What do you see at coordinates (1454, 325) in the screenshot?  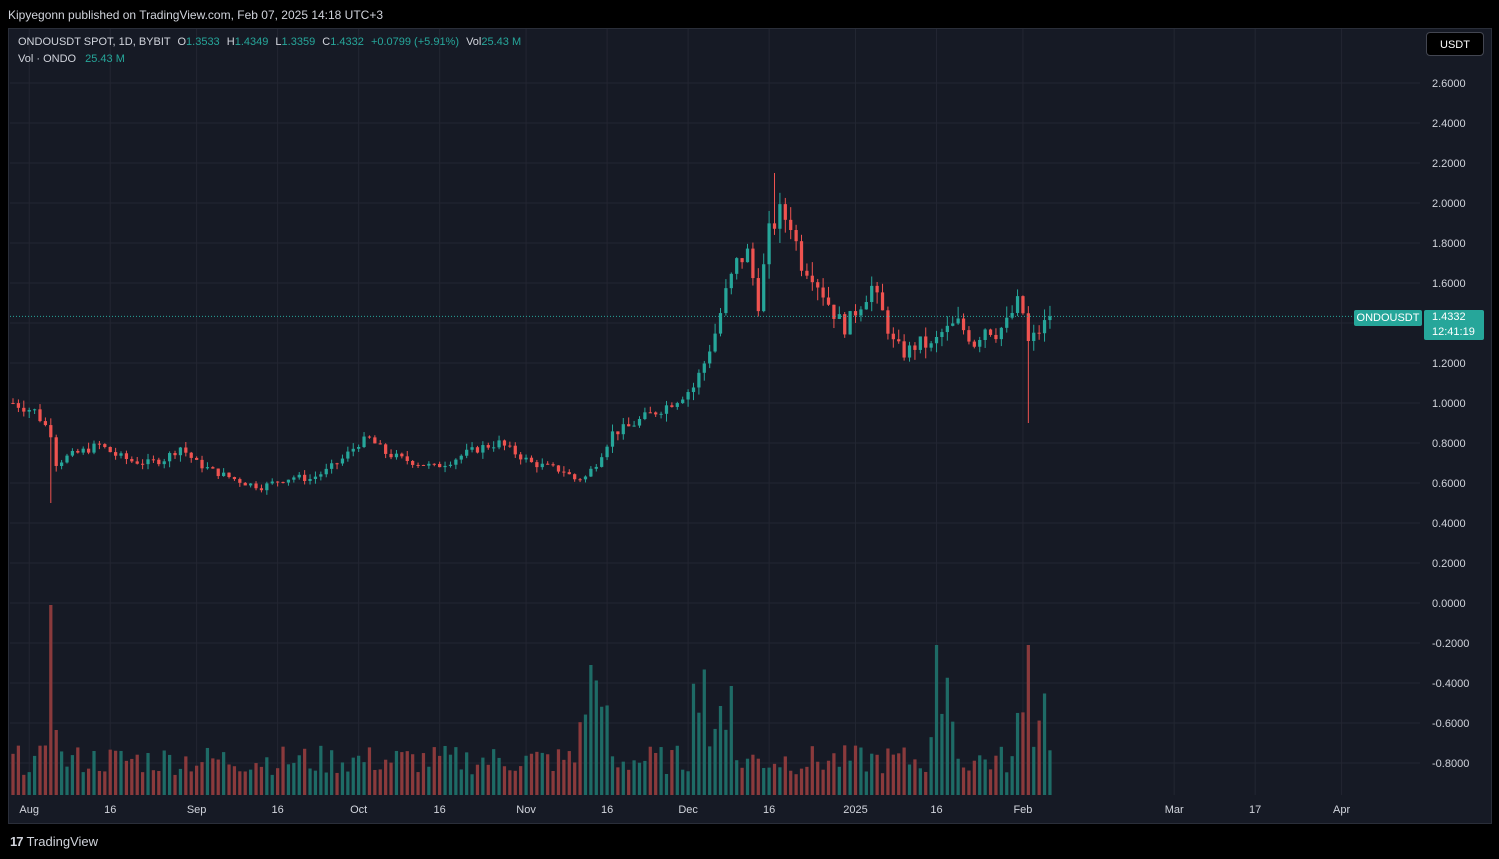 I see `last-price-tag: 1.4332 12:41:19` at bounding box center [1454, 325].